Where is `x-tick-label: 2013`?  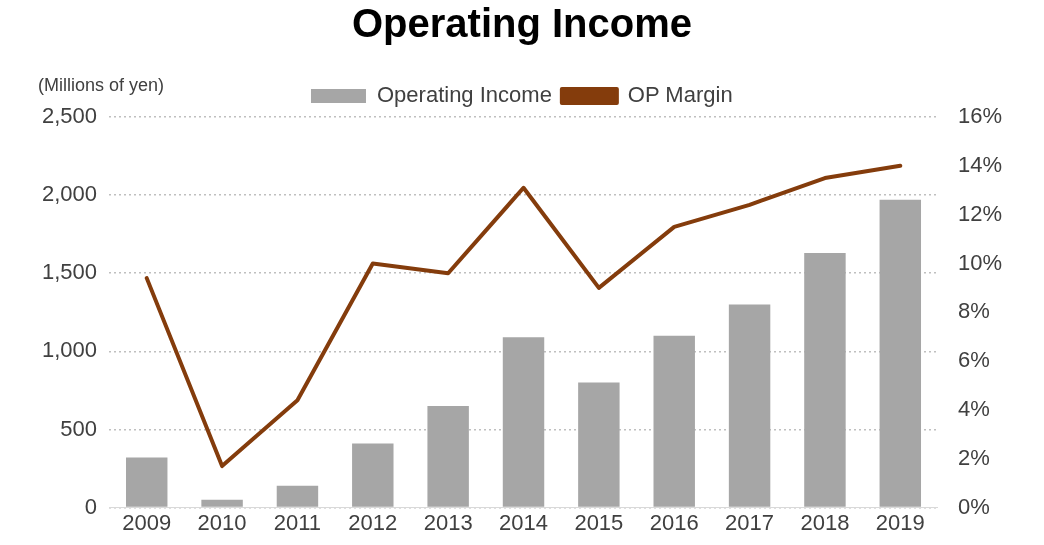 x-tick-label: 2013 is located at coordinates (448, 522).